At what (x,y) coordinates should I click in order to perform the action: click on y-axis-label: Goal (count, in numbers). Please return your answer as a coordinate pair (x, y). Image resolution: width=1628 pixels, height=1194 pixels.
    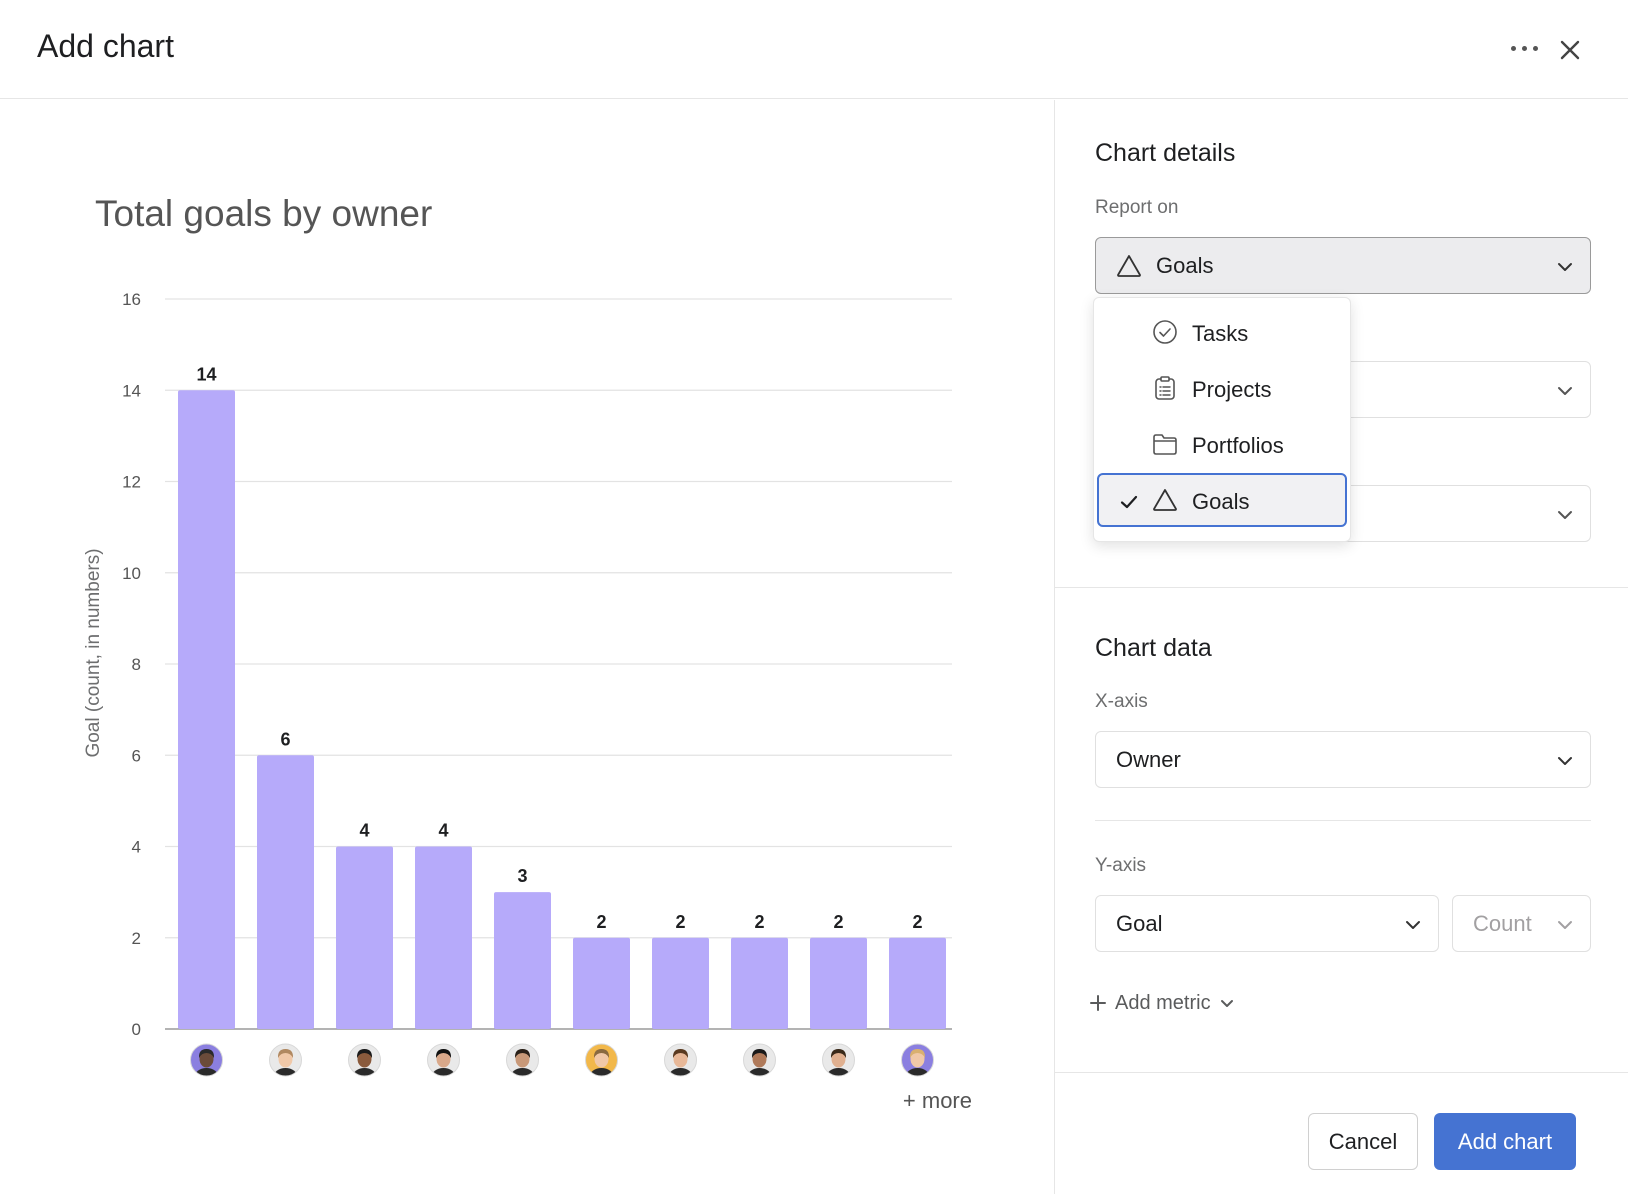
    Looking at the image, I should click on (93, 652).